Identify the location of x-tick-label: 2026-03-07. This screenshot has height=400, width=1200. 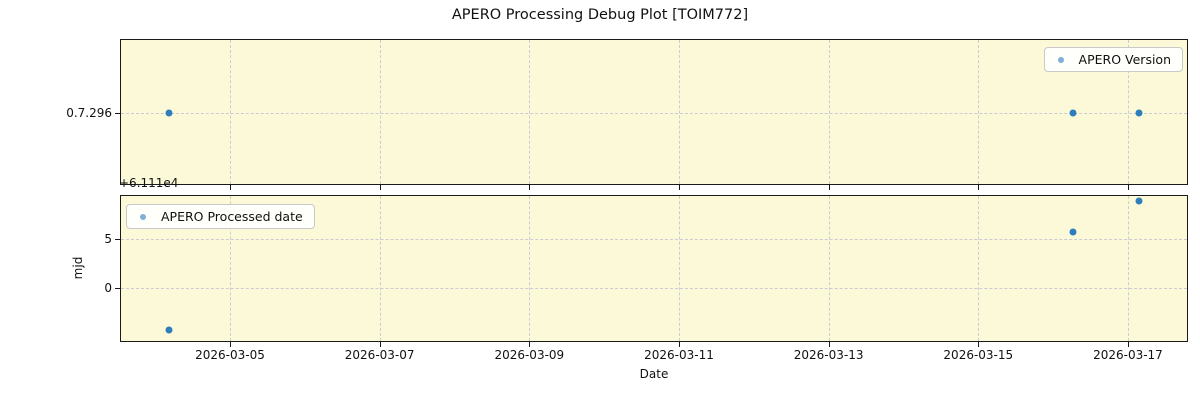
(379, 355).